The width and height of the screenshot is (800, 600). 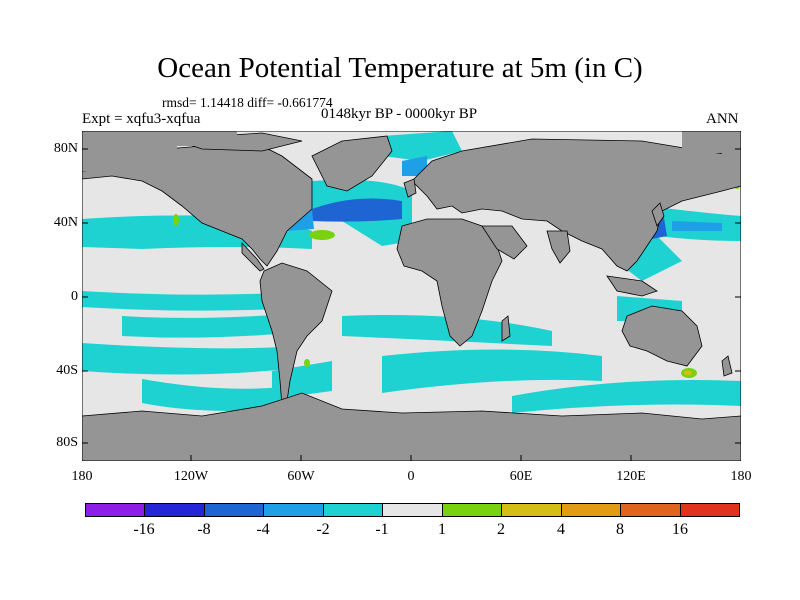 What do you see at coordinates (400, 68) in the screenshot?
I see `plot-title: Ocean Potential Temperature at 5m (in C)` at bounding box center [400, 68].